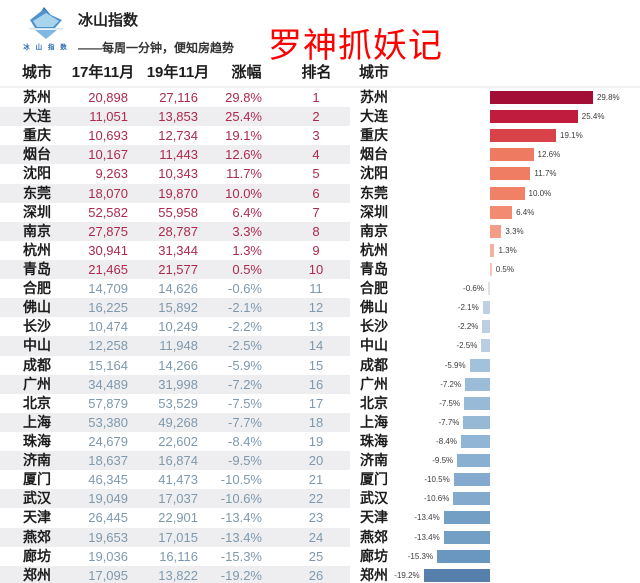 Image resolution: width=640 pixels, height=583 pixels. I want to click on table-row: 厦门 46,345 41,473 -10.5% 21 厦门 -10.5%, so click(320, 479).